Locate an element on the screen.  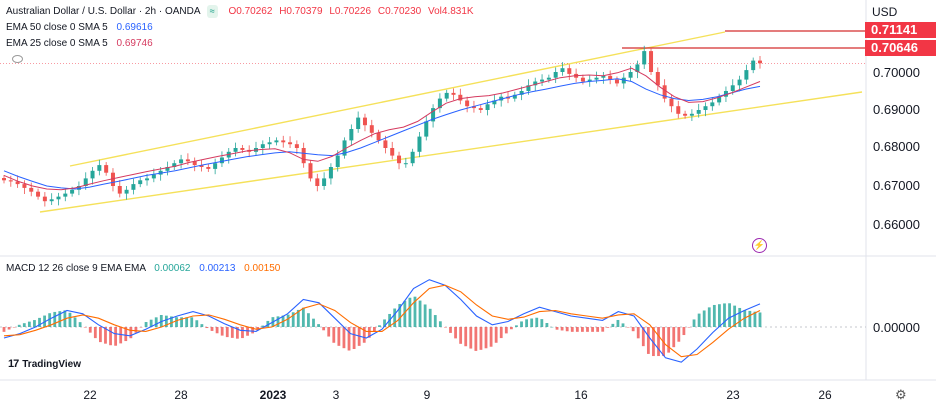
brand-name: TradingView is located at coordinates (51, 364).